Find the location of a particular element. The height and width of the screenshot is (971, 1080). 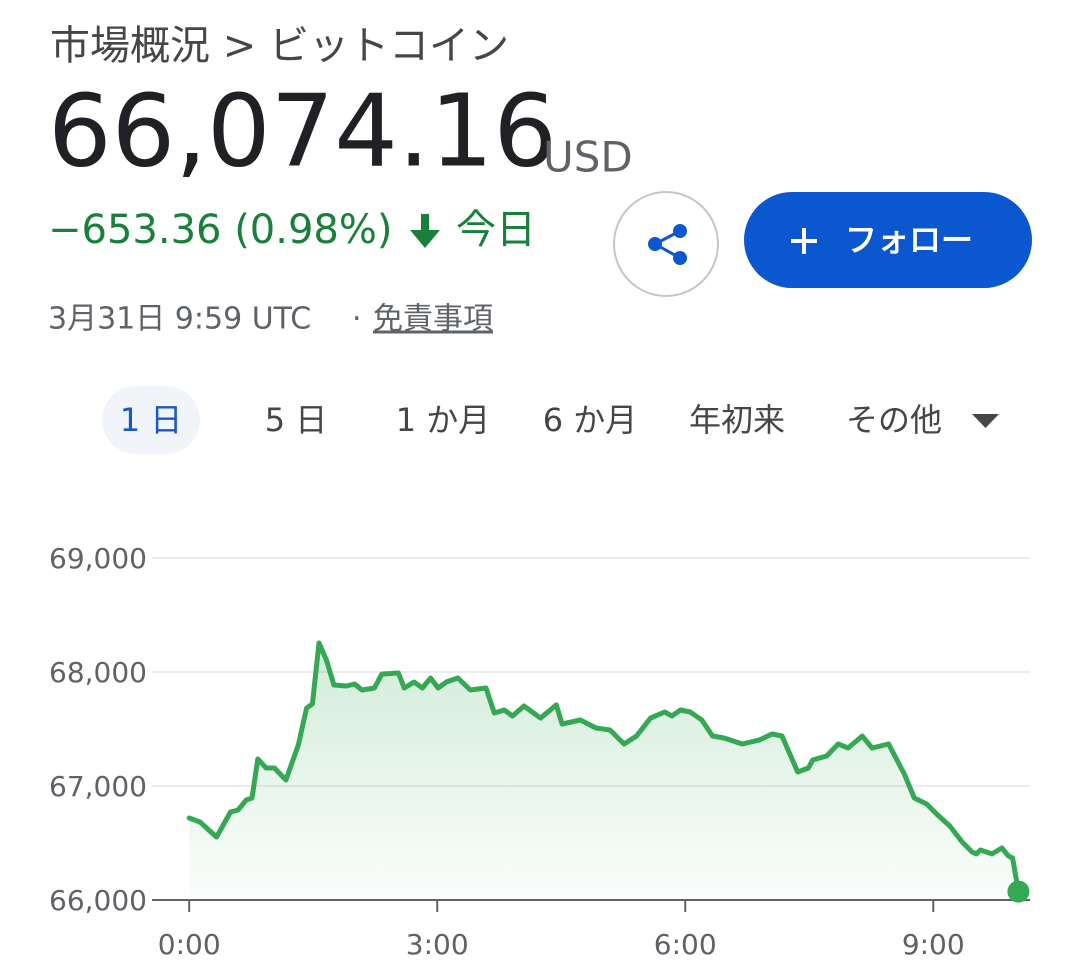

range-tab: 1 日 is located at coordinates (151, 420).